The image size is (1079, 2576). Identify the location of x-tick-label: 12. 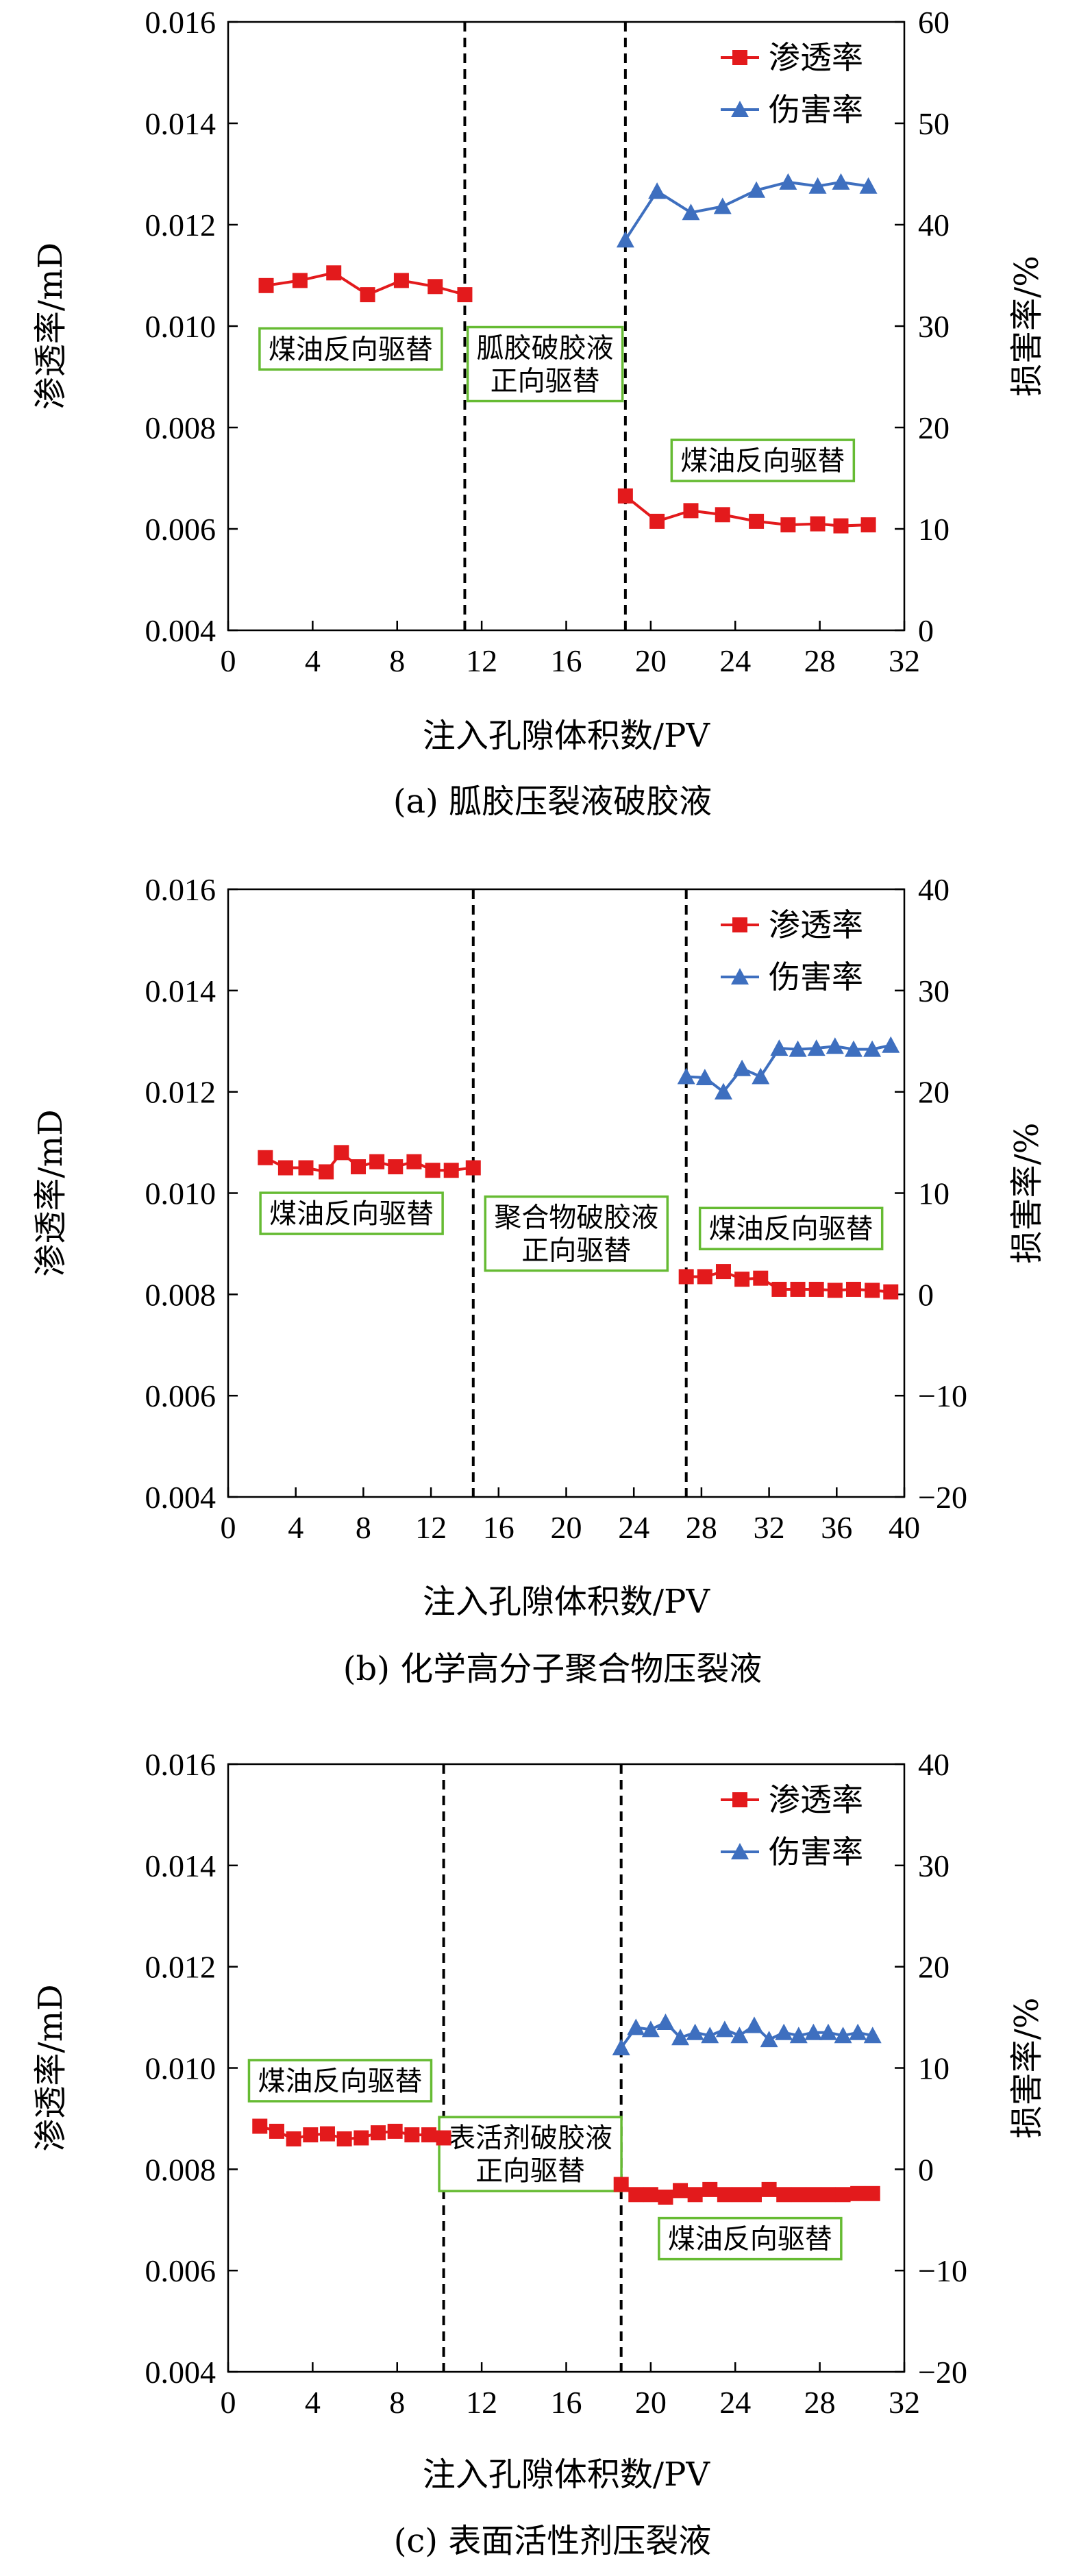
(431, 1527).